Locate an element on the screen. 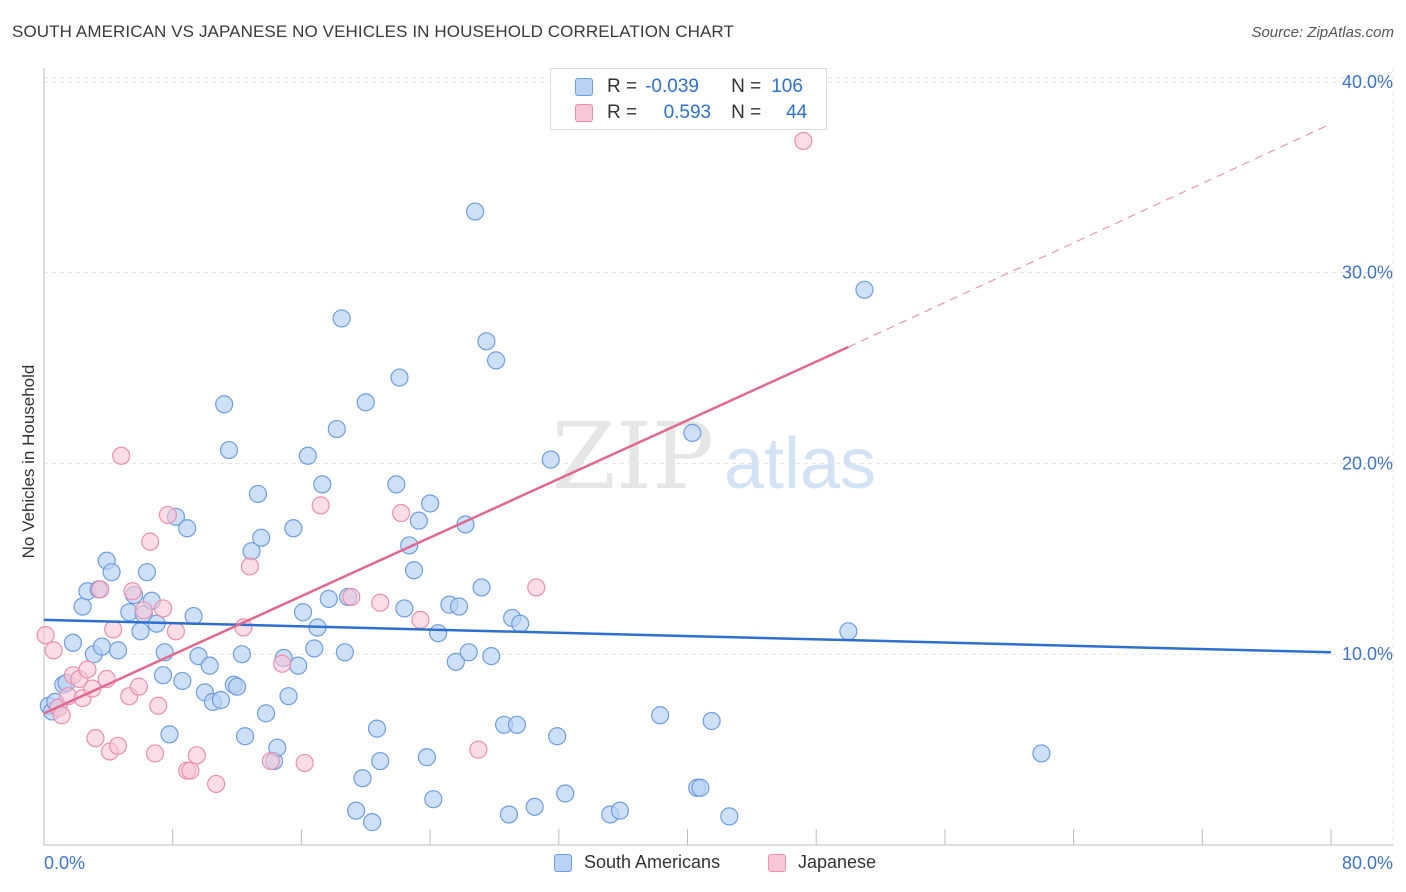 This screenshot has width=1406, height=892. legend-item-south-americans: South Americans is located at coordinates (637, 862).